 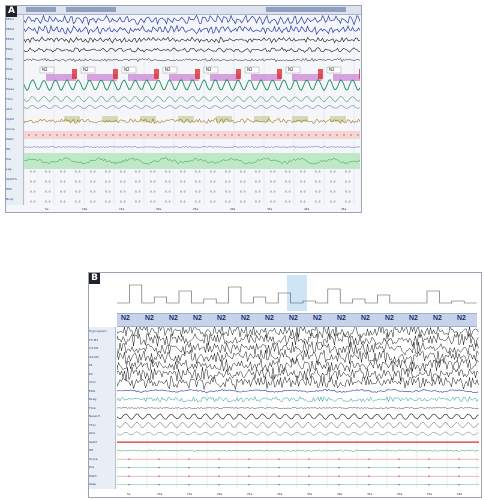 I want to click on hypnogram, so click(x=297, y=293).